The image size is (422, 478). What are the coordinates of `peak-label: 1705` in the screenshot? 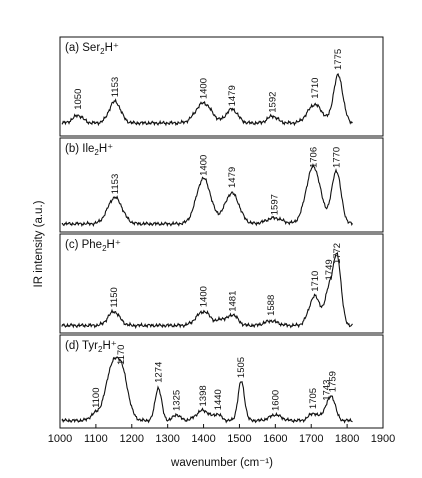 It's located at (313, 398).